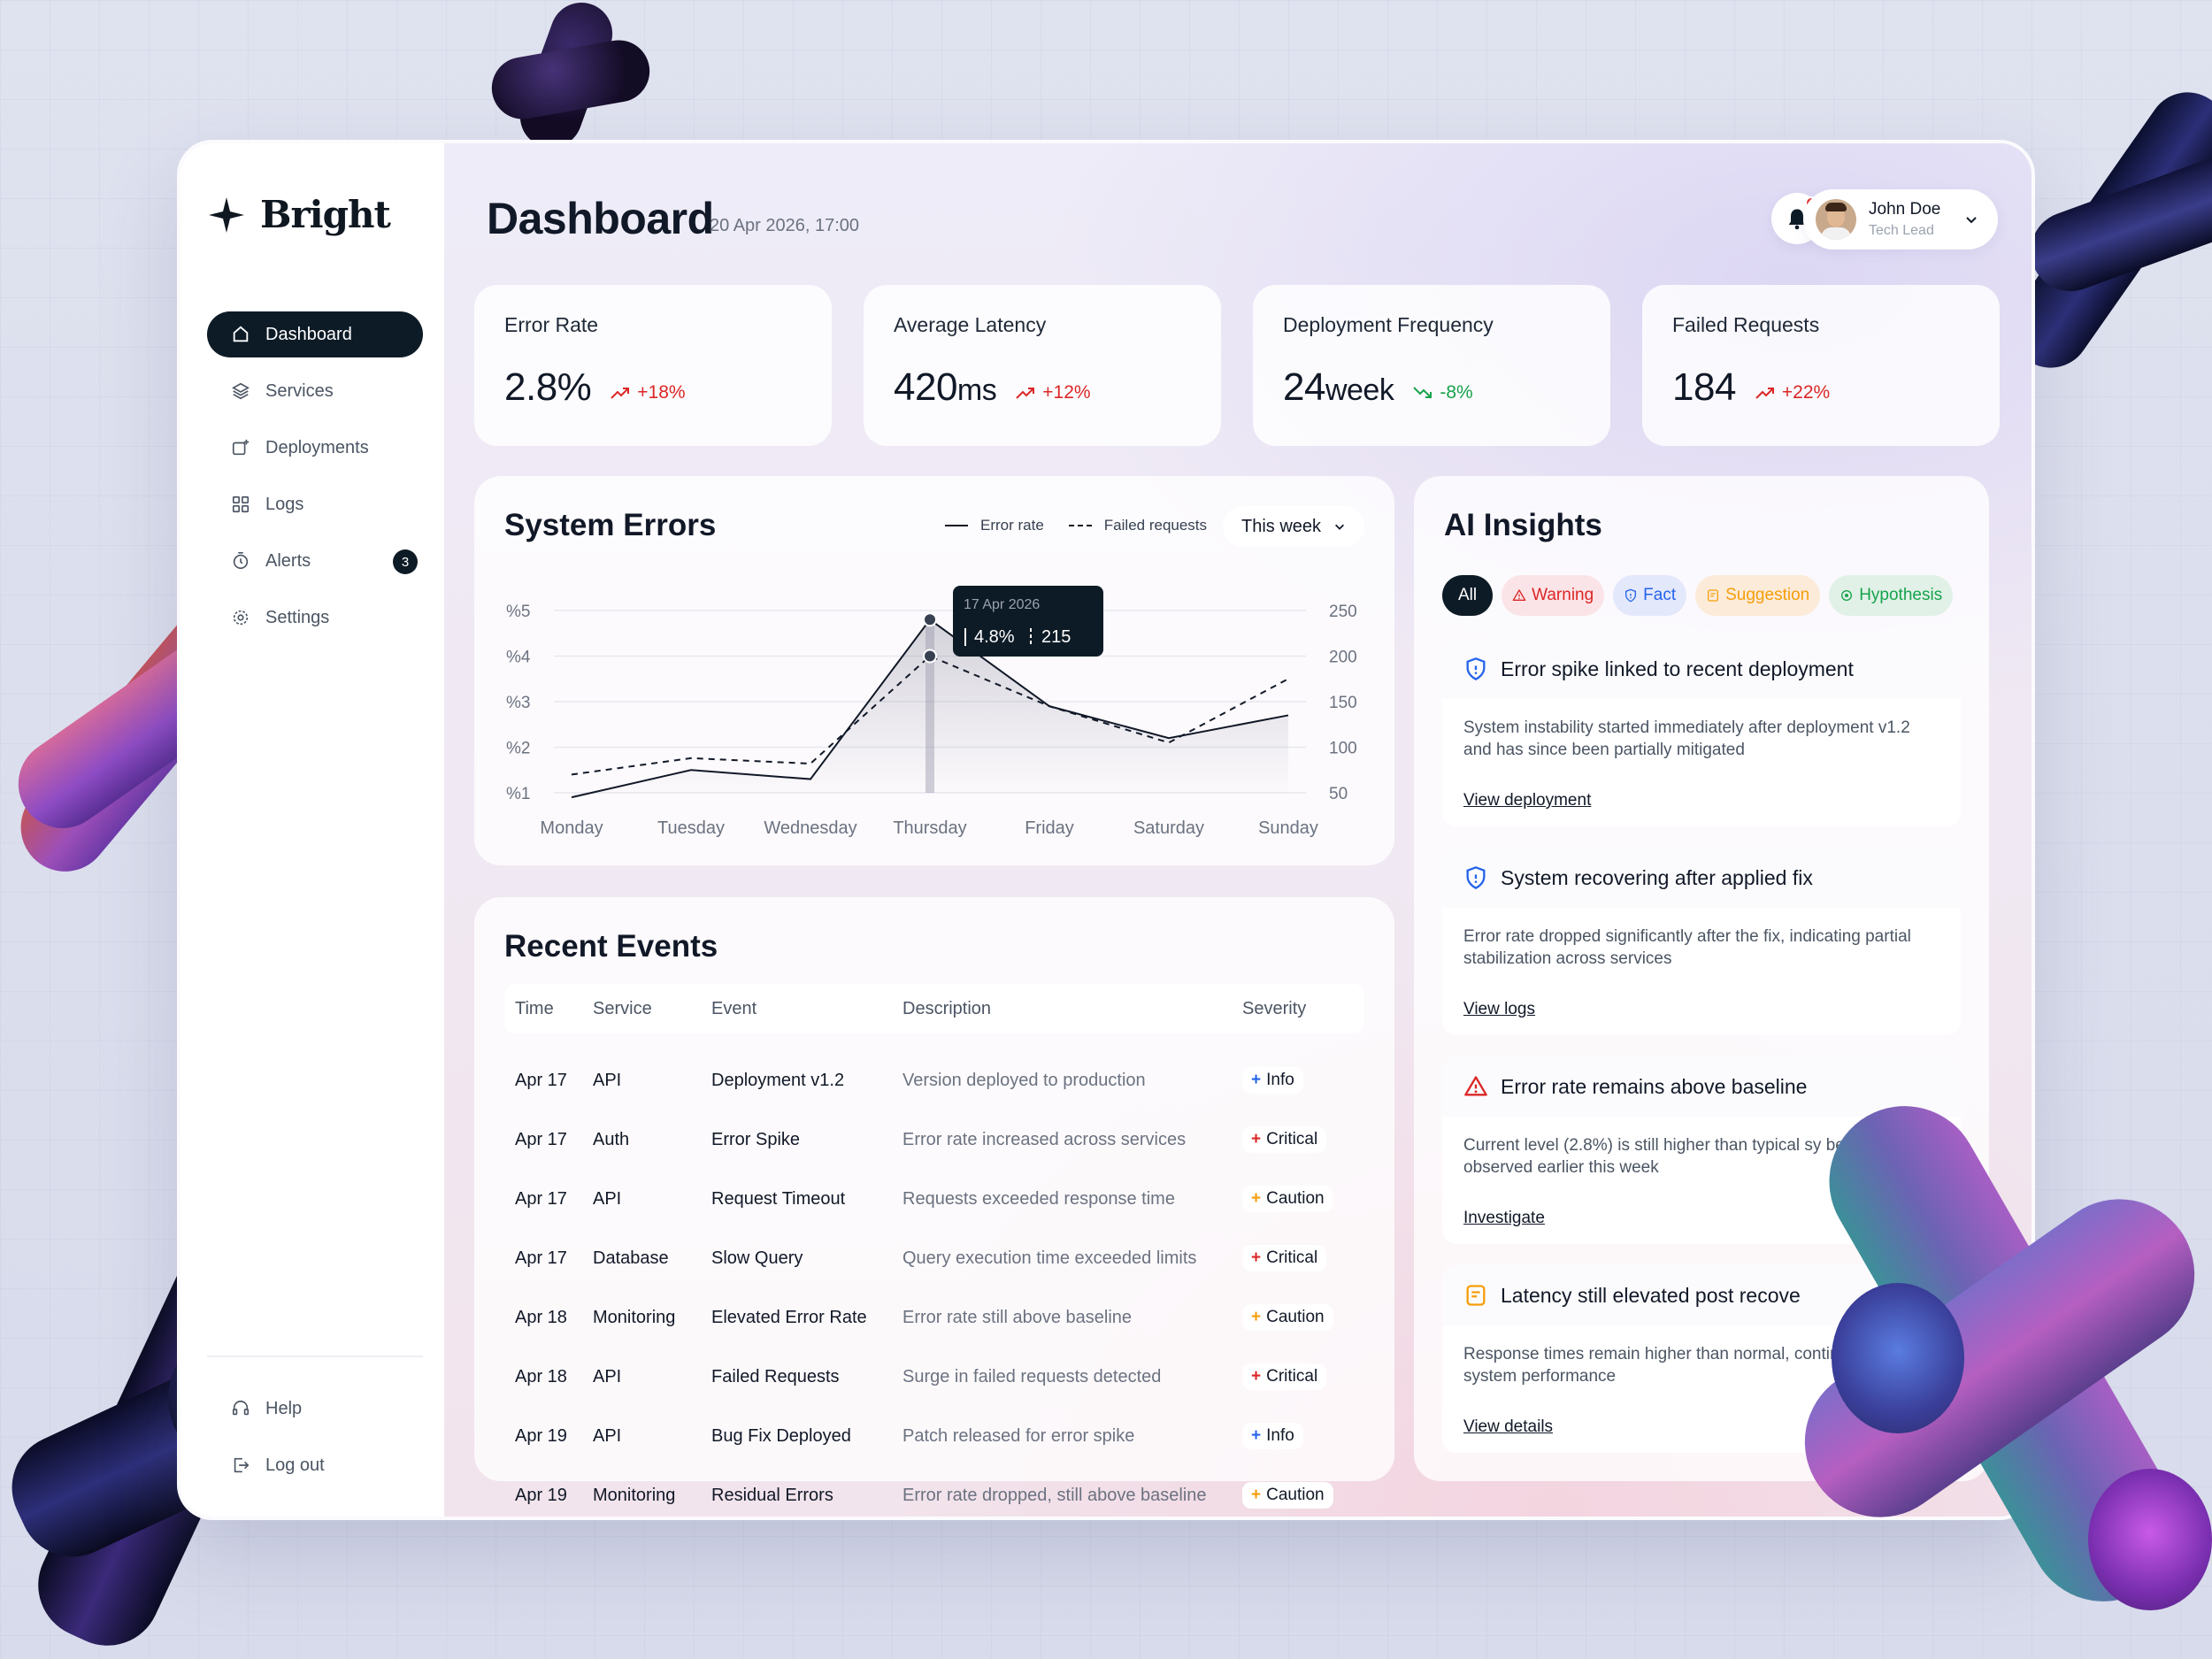  Describe the element at coordinates (1509, 1426) in the screenshot. I see `insight-link: View details` at that location.